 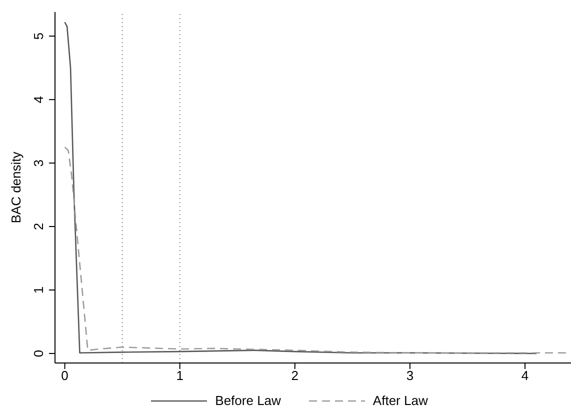 I want to click on y-tick-label: 2, so click(x=38, y=226).